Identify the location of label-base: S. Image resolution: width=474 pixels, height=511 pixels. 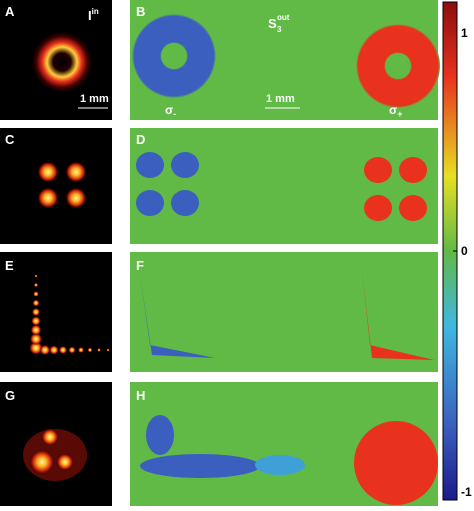
(272, 23).